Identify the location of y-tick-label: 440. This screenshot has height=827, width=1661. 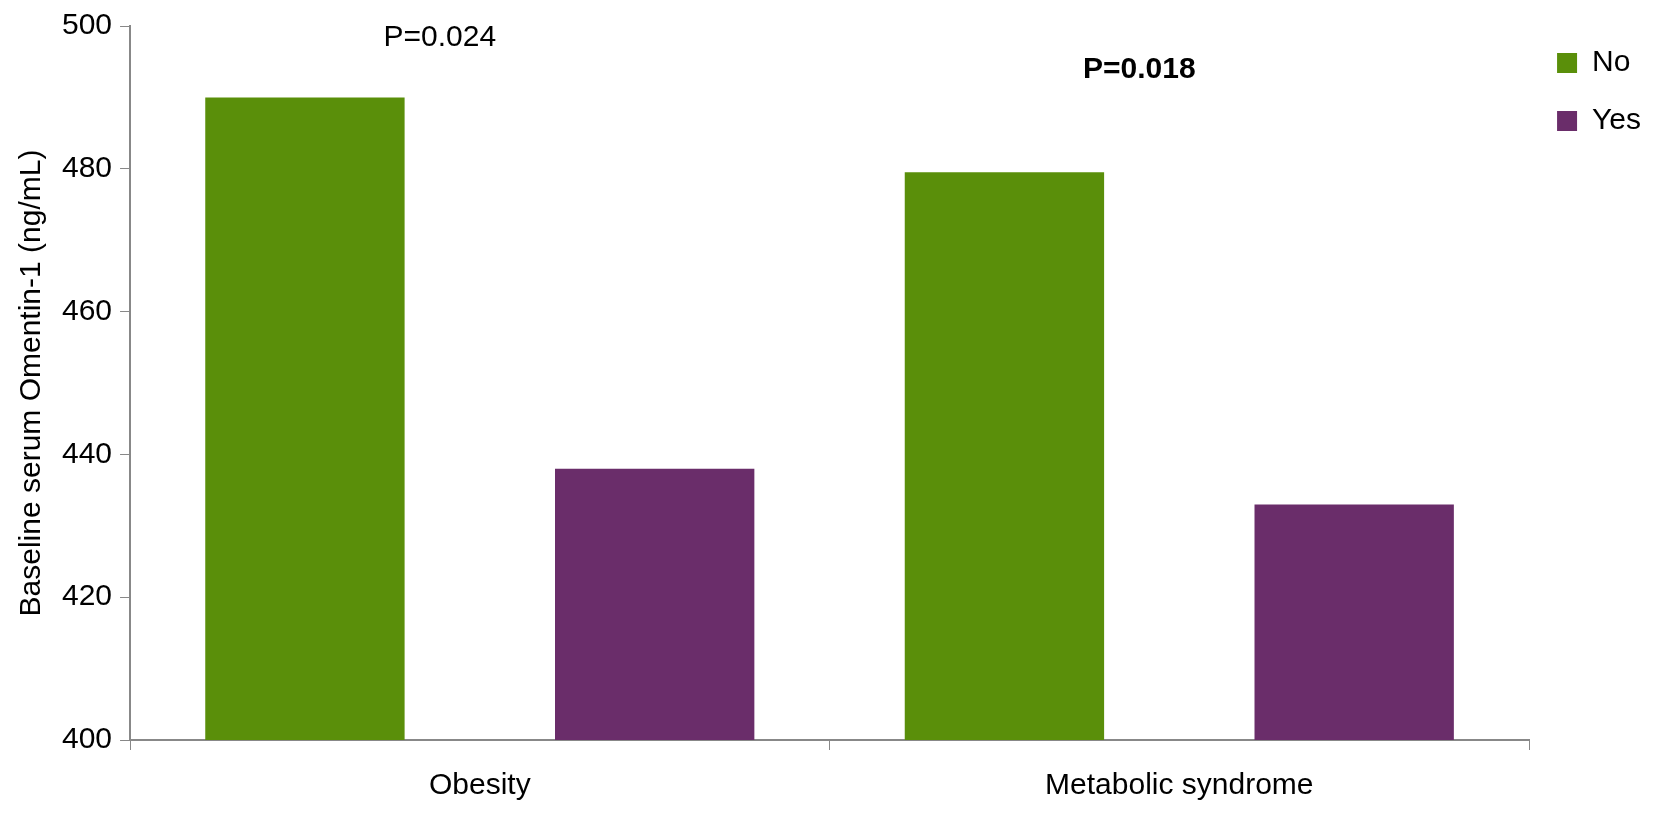
(87, 452).